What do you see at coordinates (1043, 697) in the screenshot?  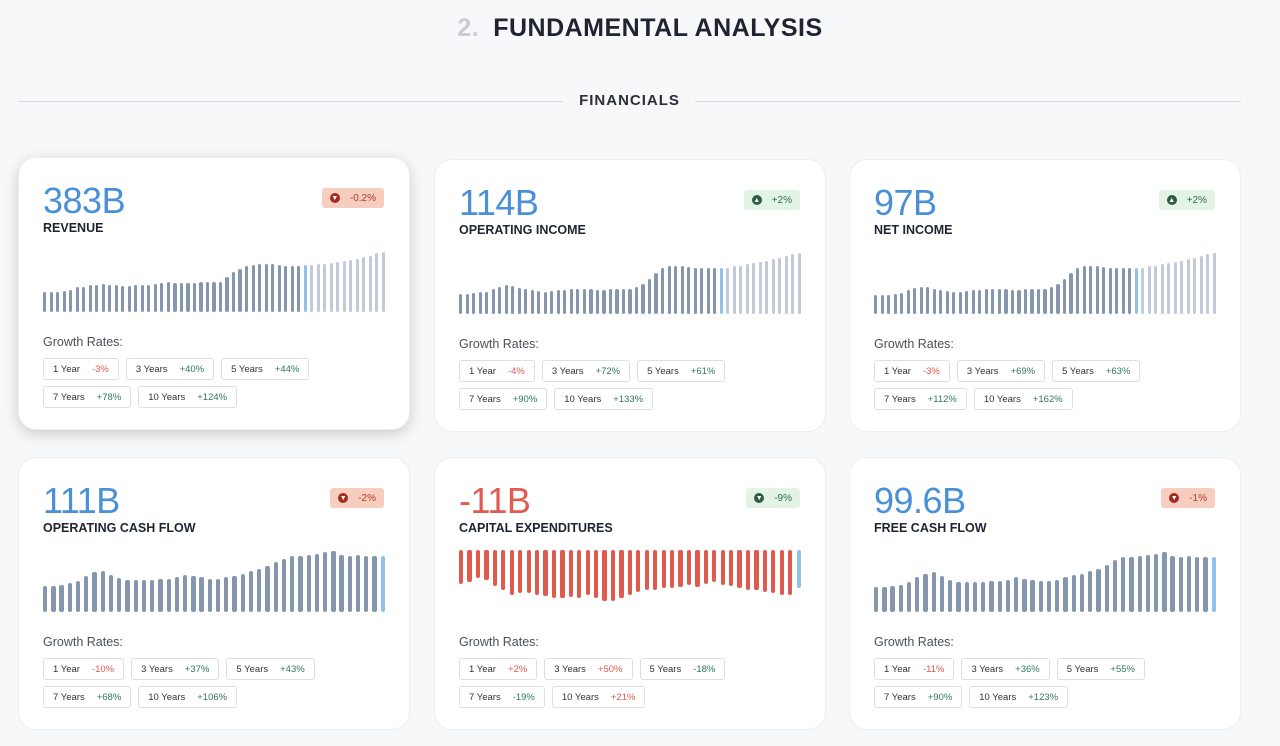 I see `growth-value: +123%` at bounding box center [1043, 697].